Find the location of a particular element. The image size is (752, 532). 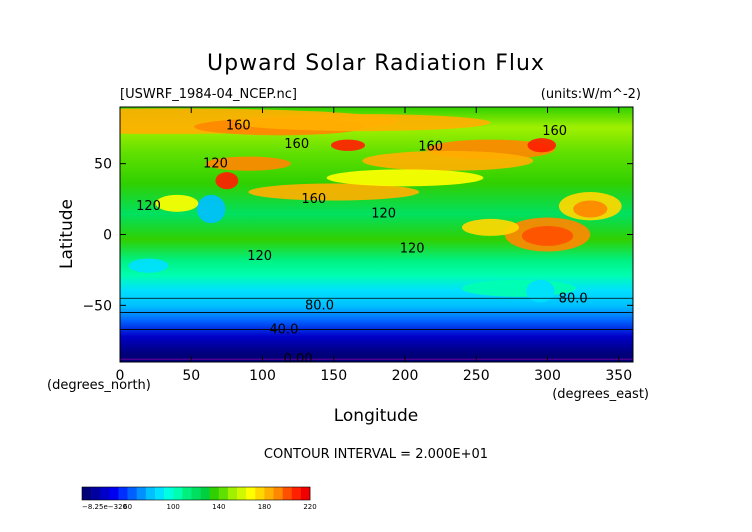

x-unit-label: (degrees_east) is located at coordinates (600, 394).